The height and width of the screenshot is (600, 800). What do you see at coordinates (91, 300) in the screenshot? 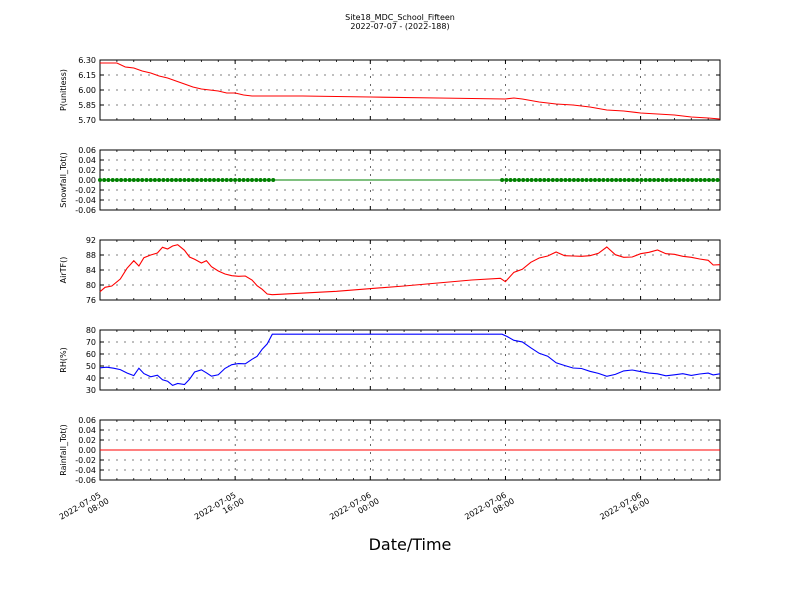
I see `y-tick-label: 76` at bounding box center [91, 300].